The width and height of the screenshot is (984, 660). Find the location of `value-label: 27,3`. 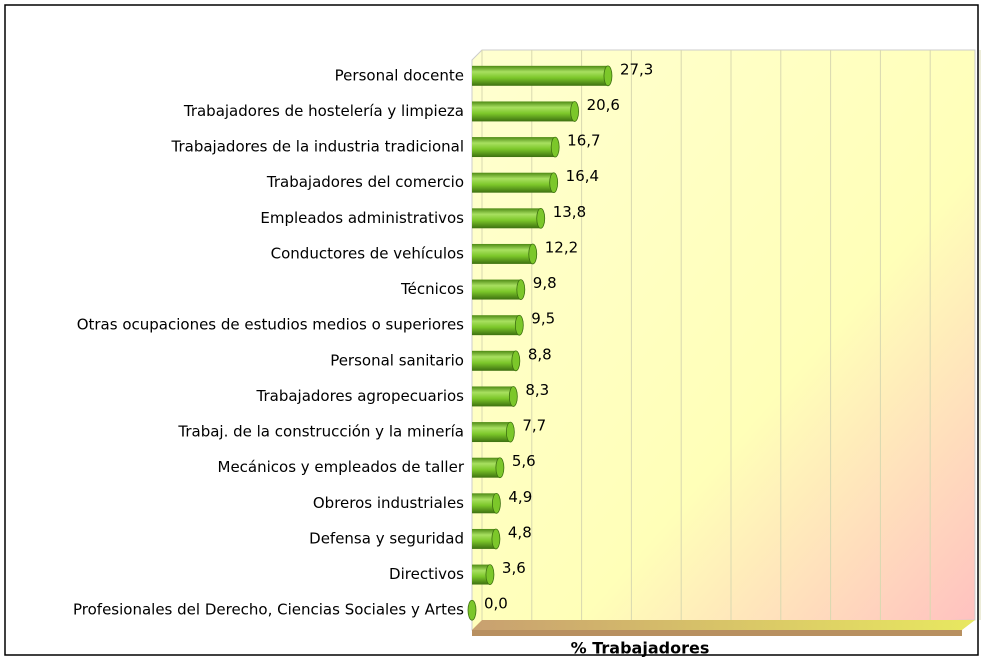

value-label: 27,3 is located at coordinates (636, 69).